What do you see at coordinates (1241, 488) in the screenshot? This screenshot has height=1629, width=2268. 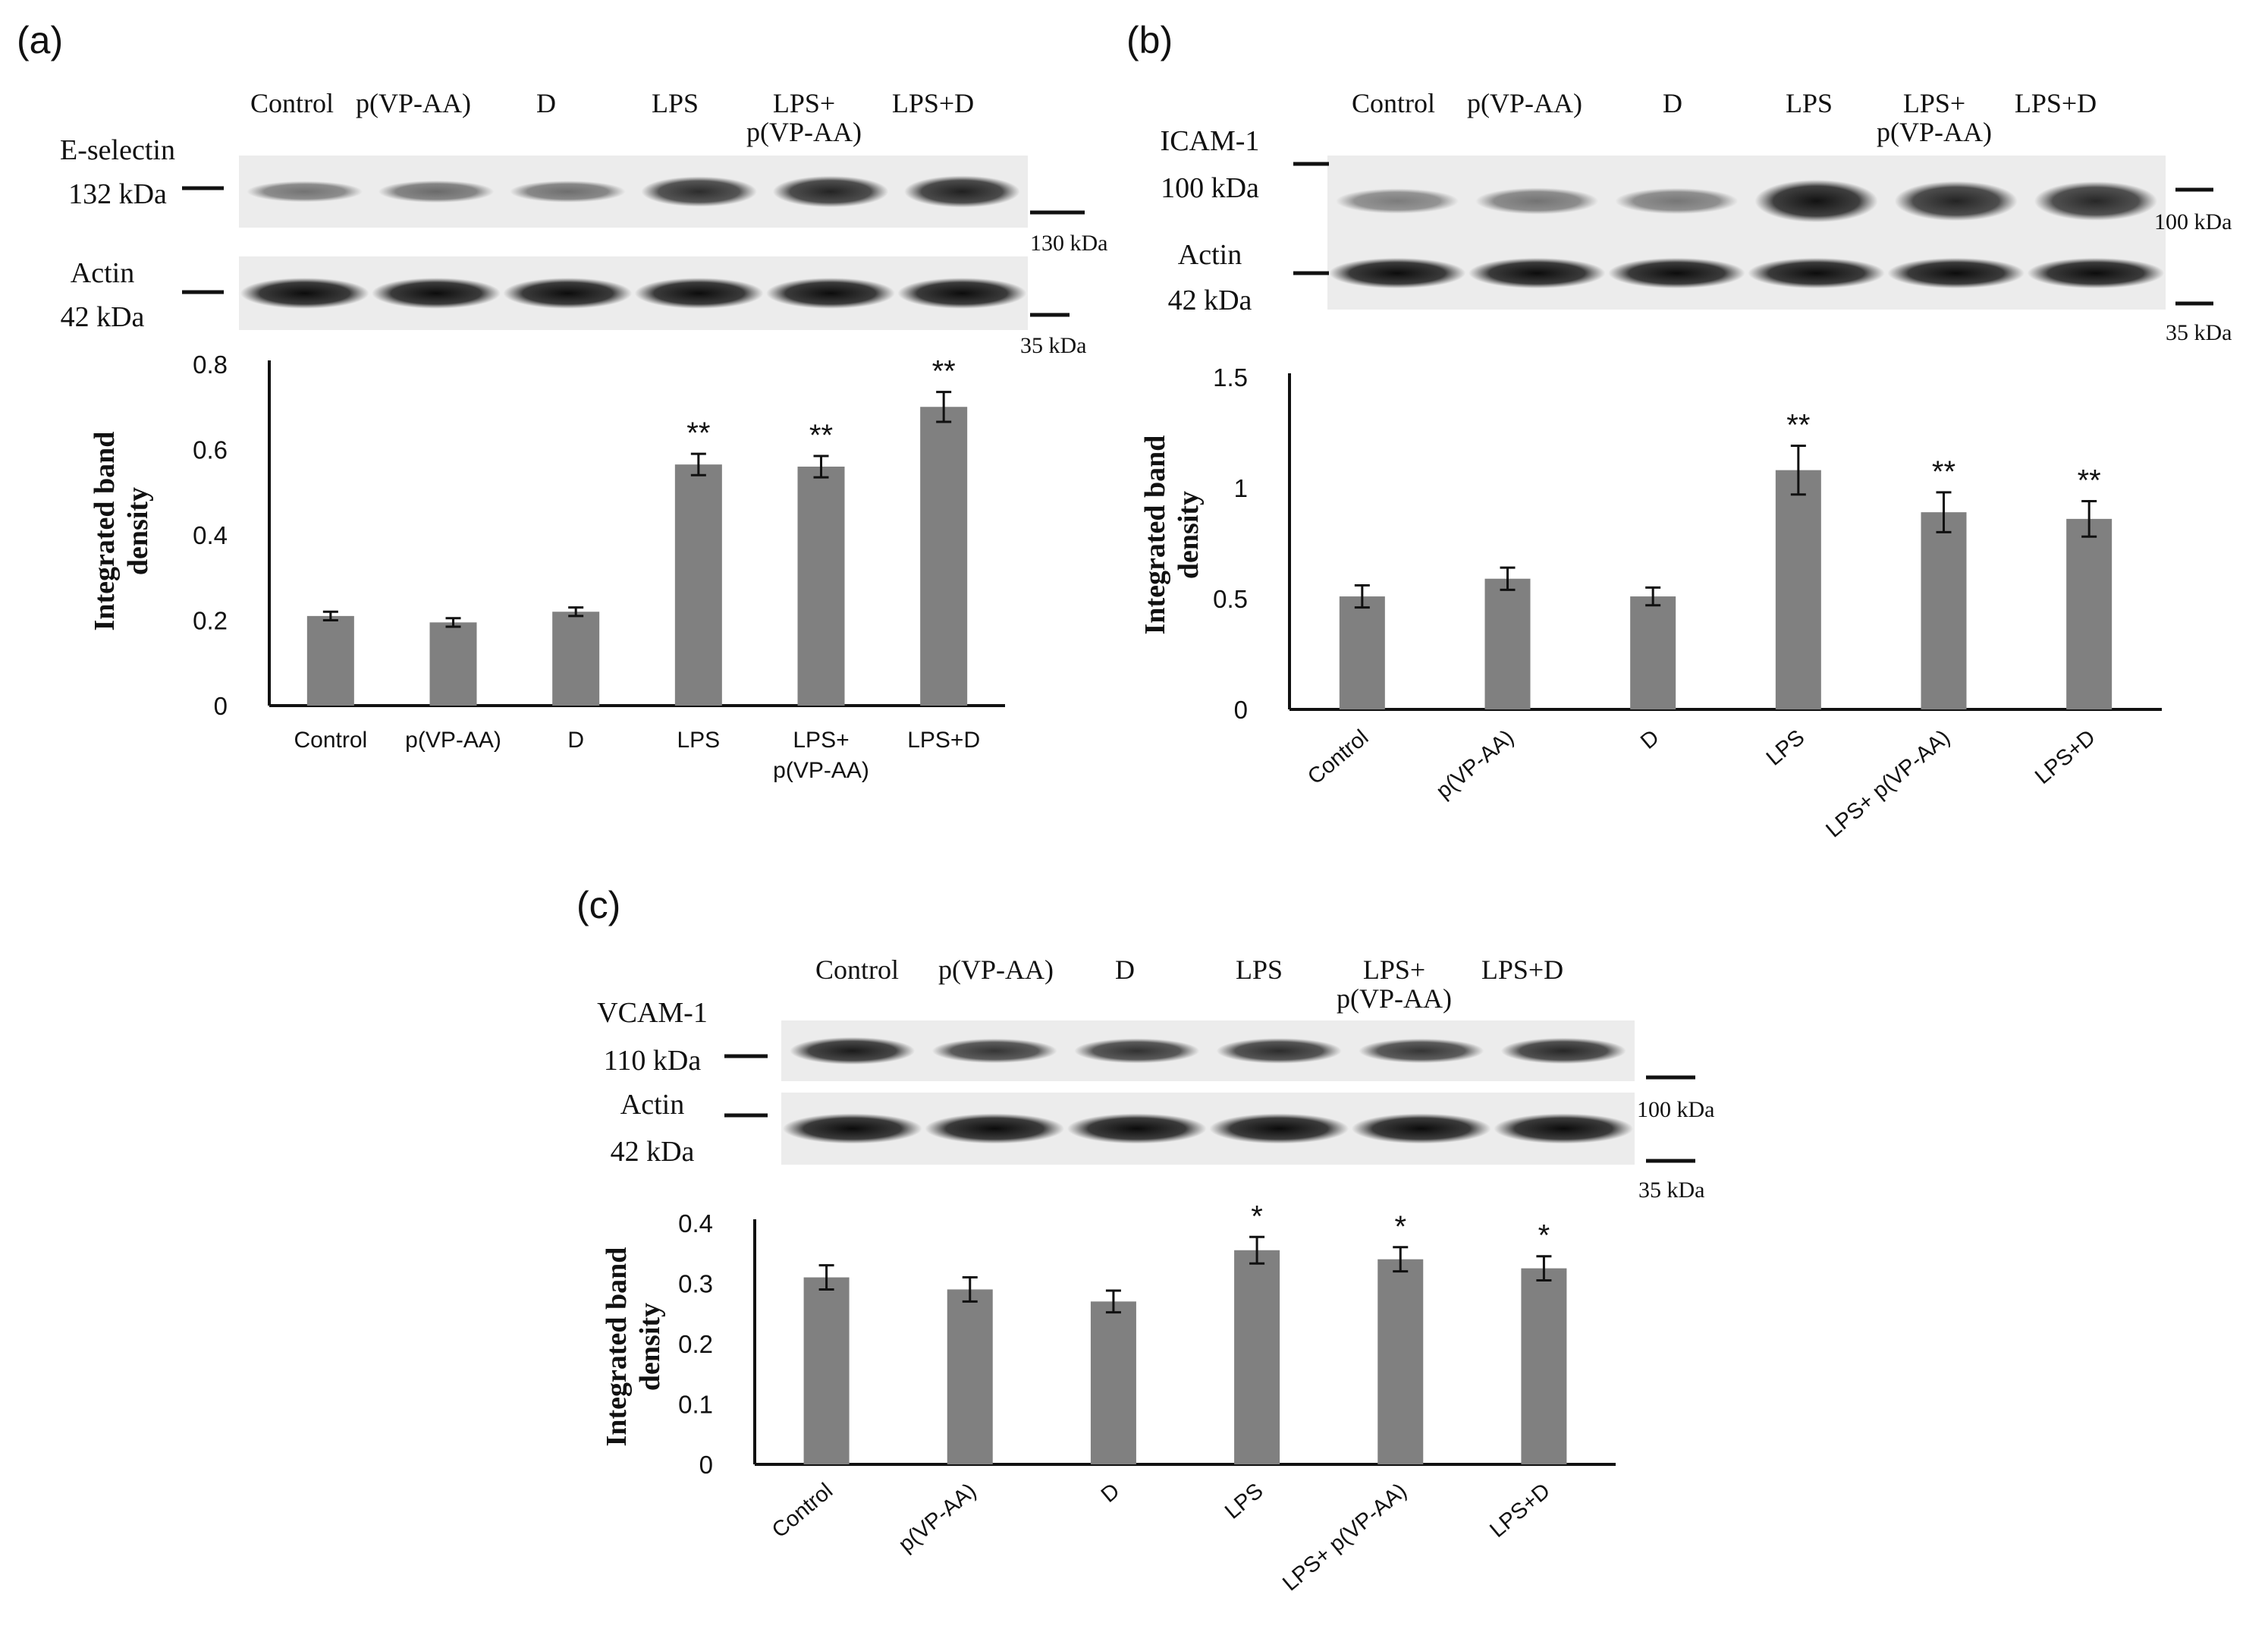 I see `y-tick-label: 1` at bounding box center [1241, 488].